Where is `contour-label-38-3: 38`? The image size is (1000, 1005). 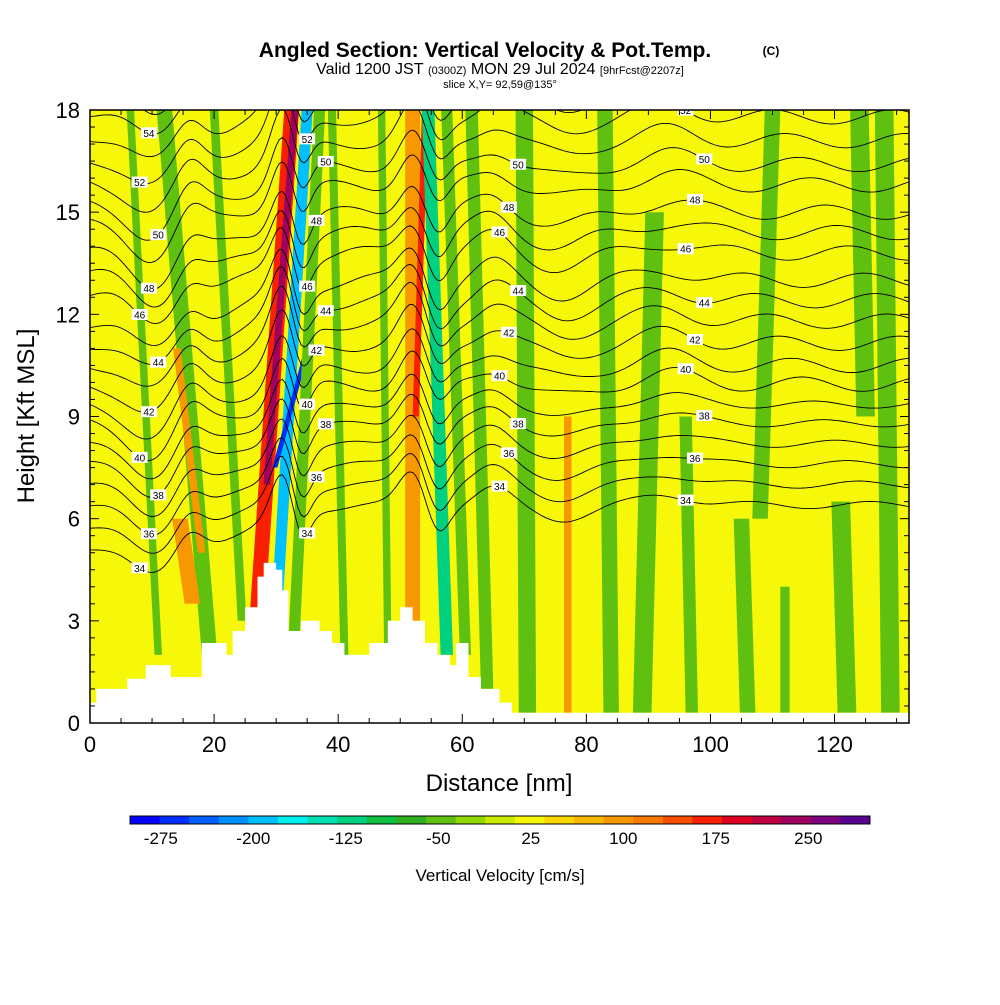 contour-label-38-3: 38 is located at coordinates (705, 416).